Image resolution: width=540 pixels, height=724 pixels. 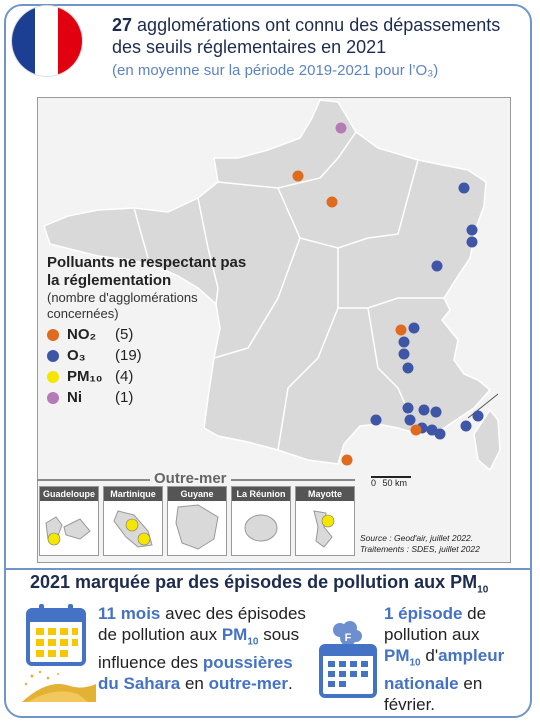 What do you see at coordinates (68, 531) in the screenshot?
I see `guadeloupe-shape` at bounding box center [68, 531].